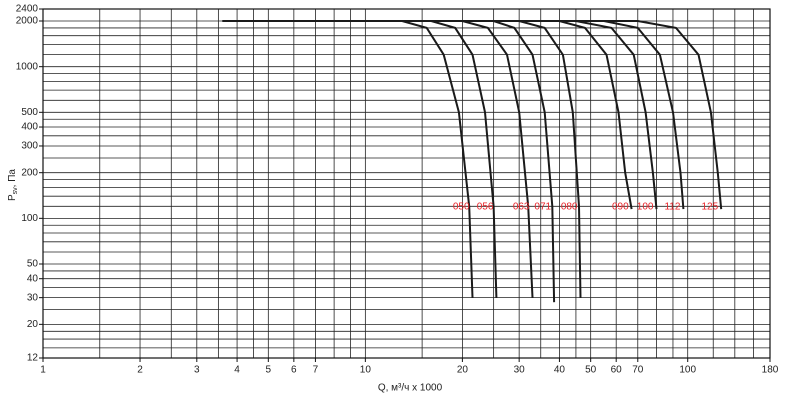 Image resolution: width=787 pixels, height=406 pixels. Describe the element at coordinates (521, 207) in the screenshot. I see `curve-label: 063` at that location.